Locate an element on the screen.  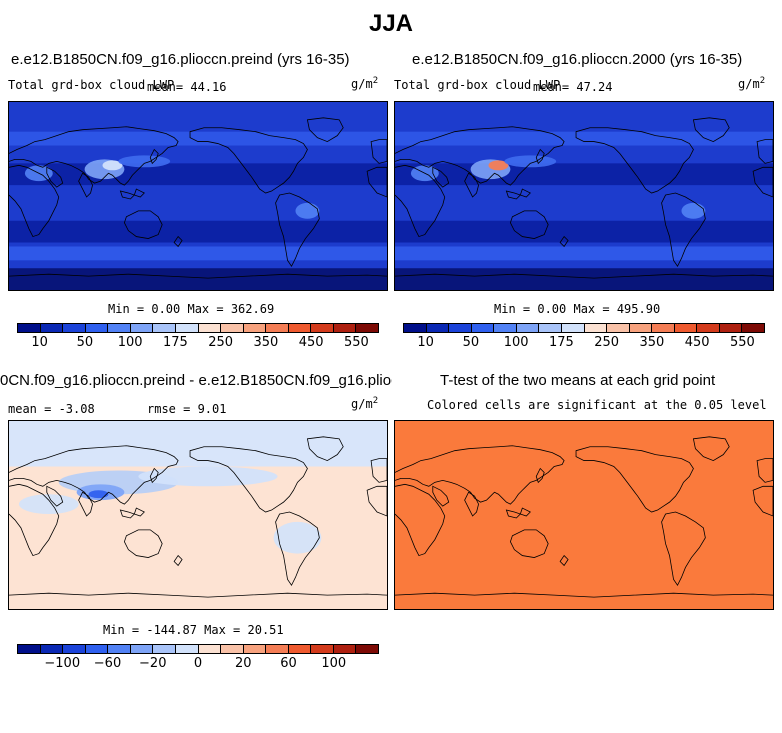
lwp-northwest-pacific is located at coordinates (530, 161).